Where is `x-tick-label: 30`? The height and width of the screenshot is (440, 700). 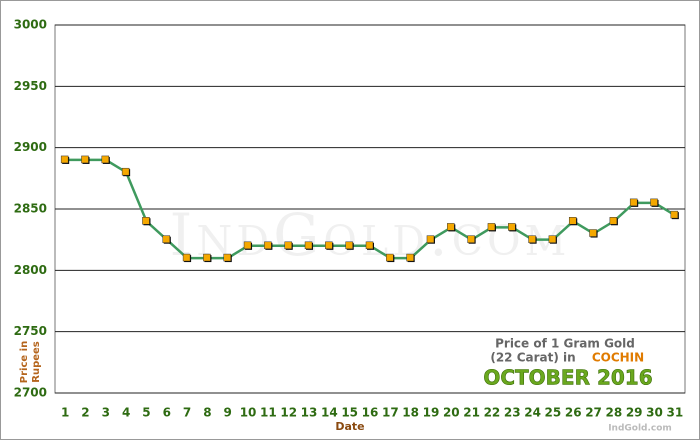
x-tick-label: 30 is located at coordinates (654, 413).